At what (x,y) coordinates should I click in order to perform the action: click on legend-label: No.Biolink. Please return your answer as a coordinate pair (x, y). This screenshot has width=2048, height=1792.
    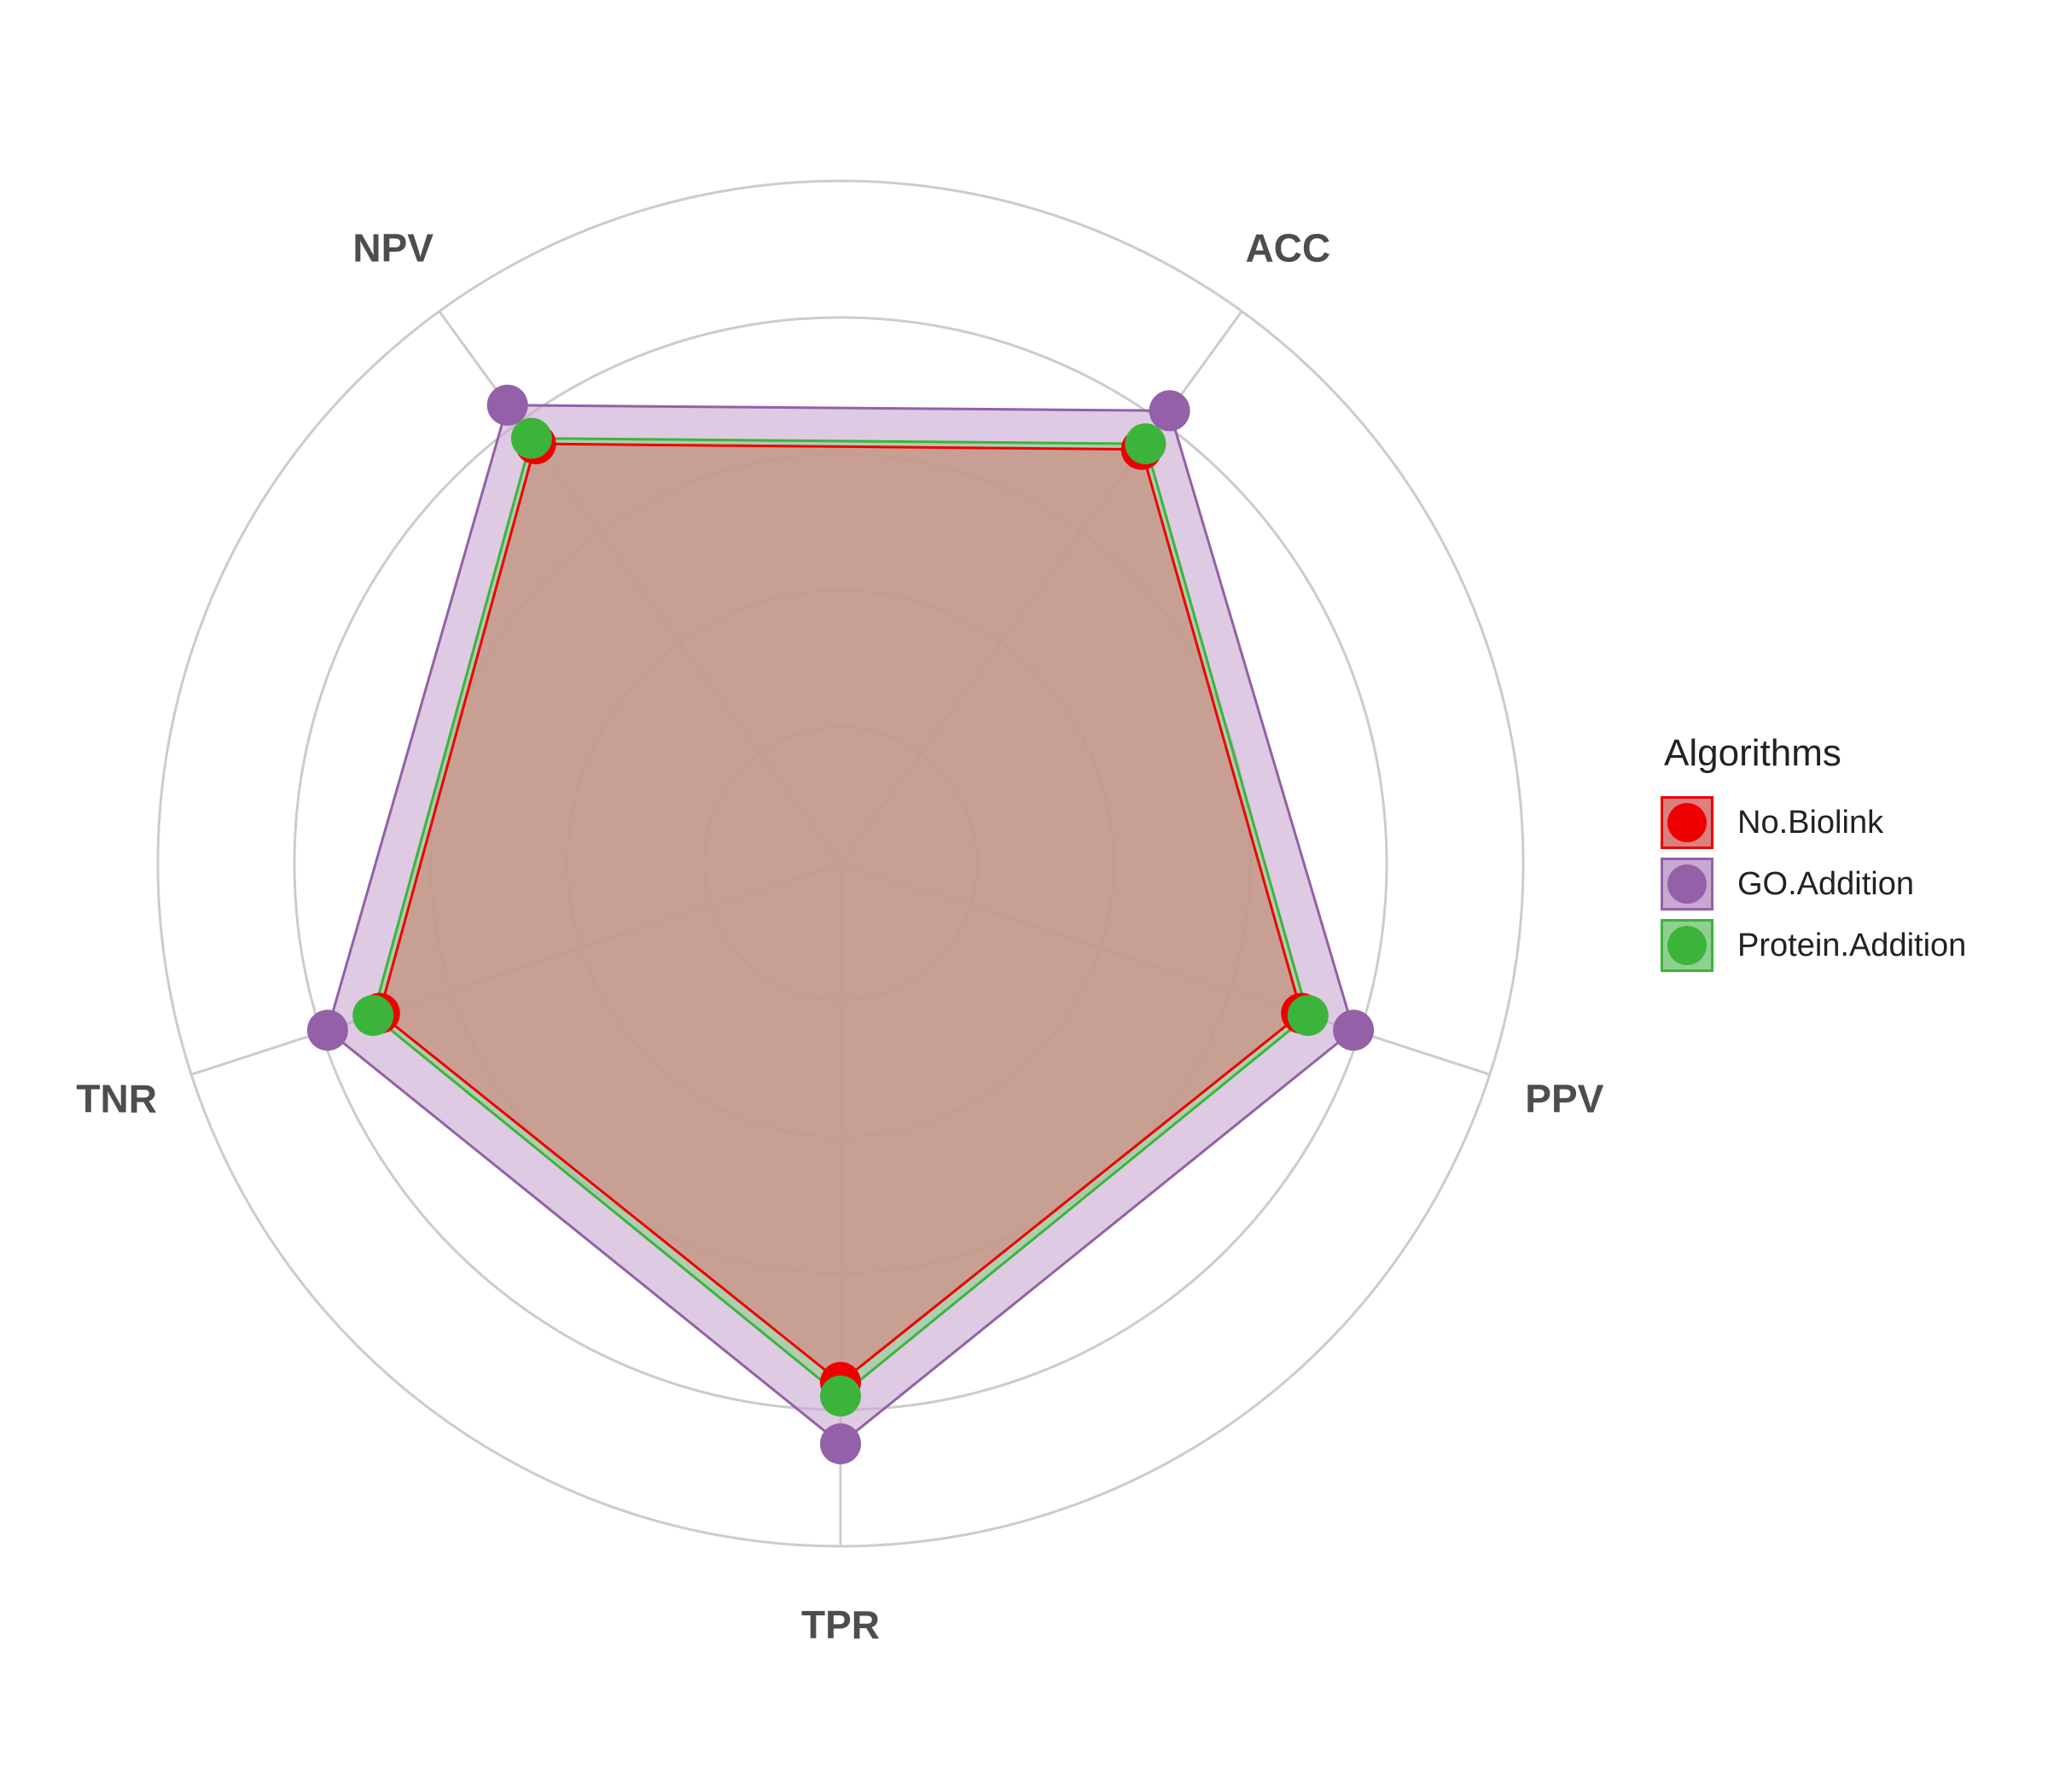
    Looking at the image, I should click on (1811, 822).